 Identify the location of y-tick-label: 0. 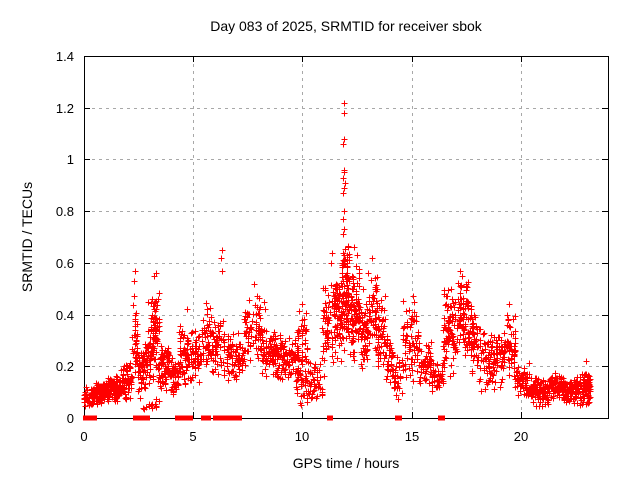
(70, 418).